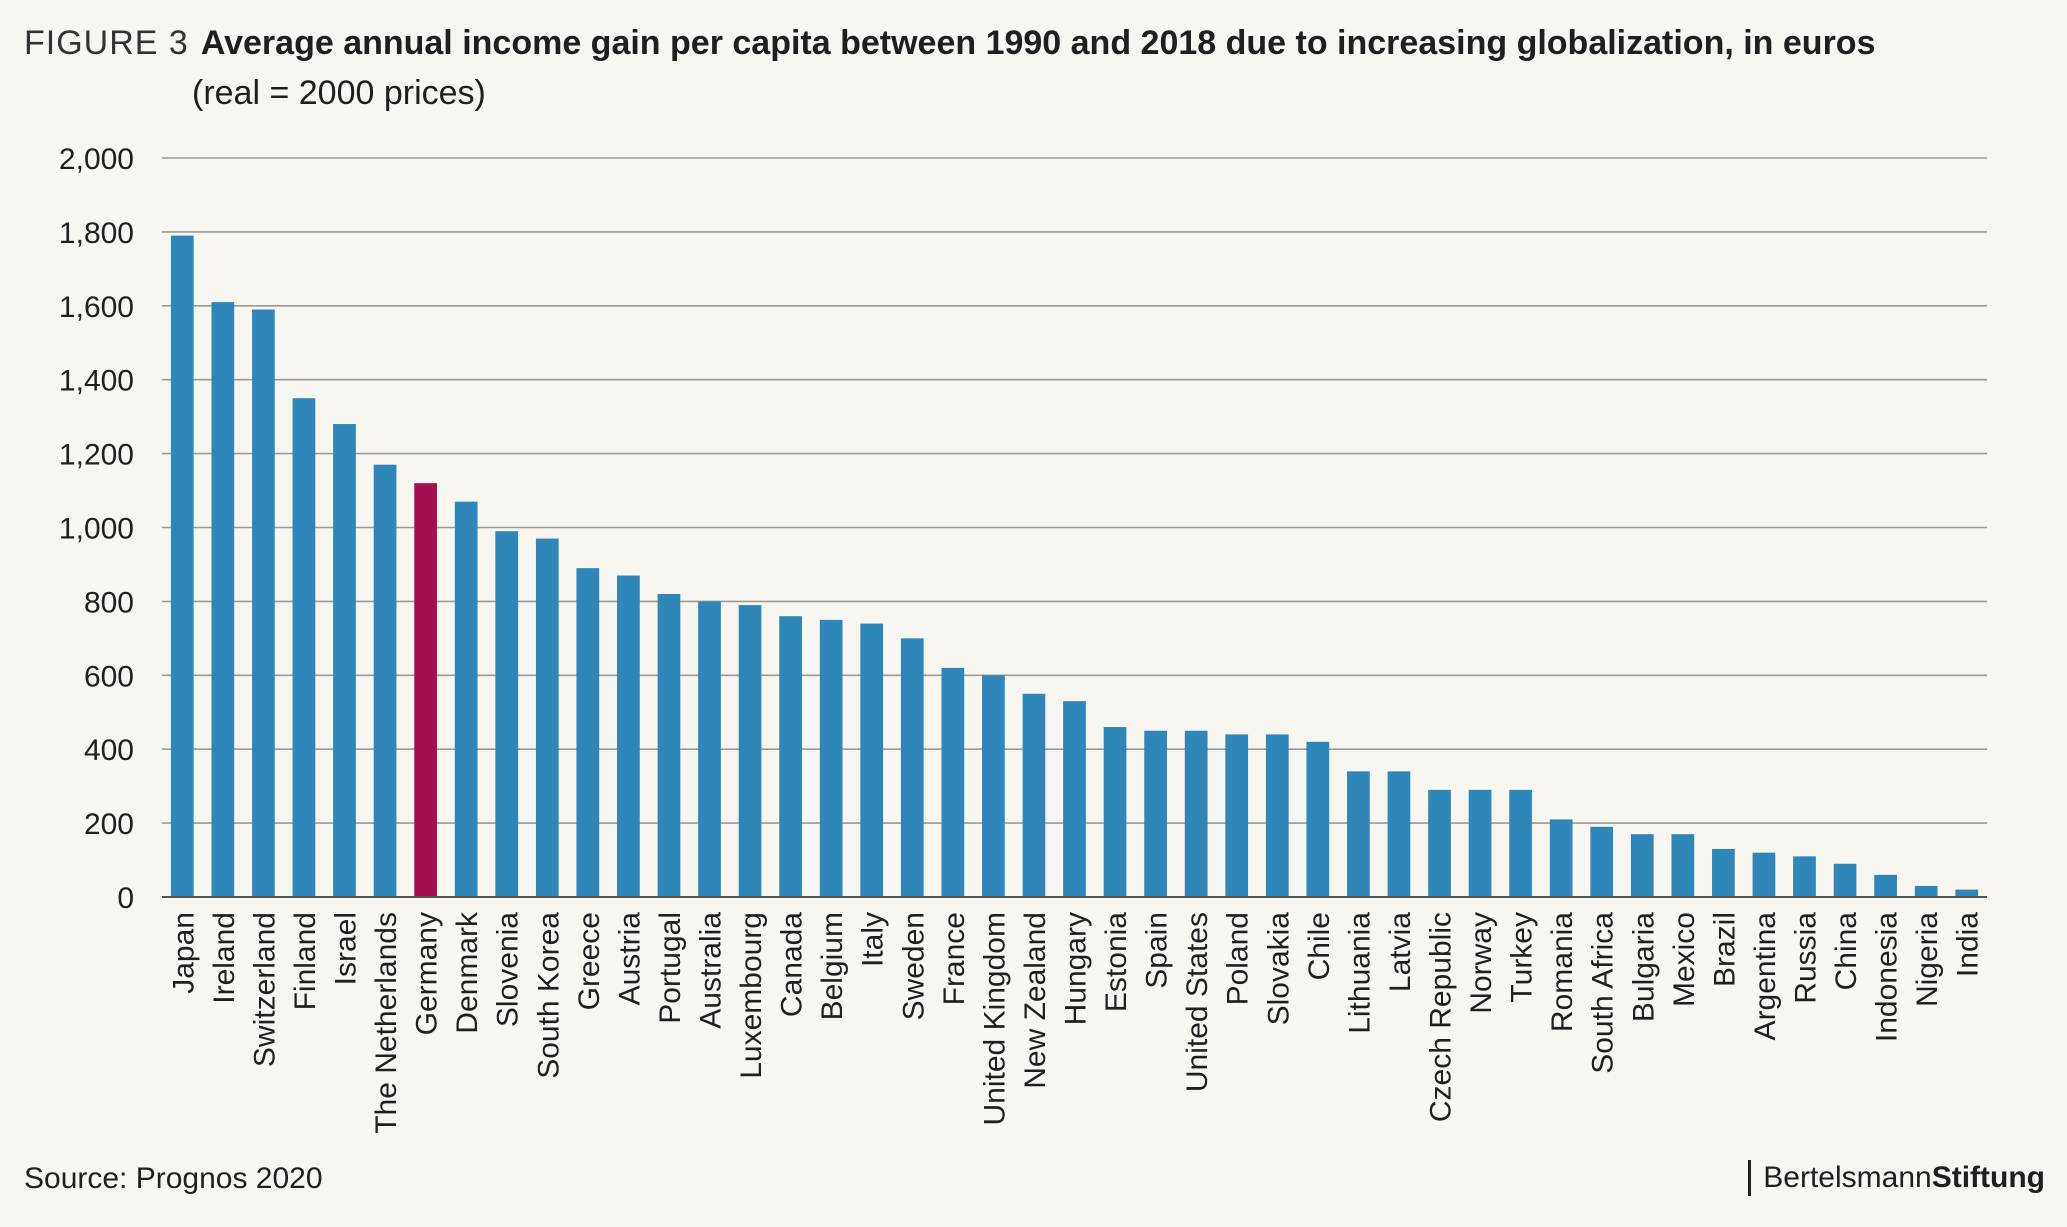 Image resolution: width=2067 pixels, height=1227 pixels. What do you see at coordinates (427, 973) in the screenshot?
I see `x-tick-label: Germany` at bounding box center [427, 973].